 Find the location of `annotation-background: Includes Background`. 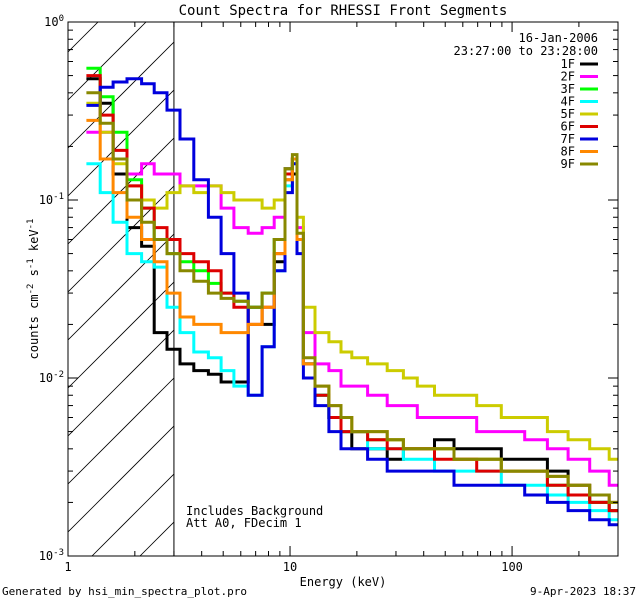

annotation-background: Includes Background is located at coordinates (254, 511).